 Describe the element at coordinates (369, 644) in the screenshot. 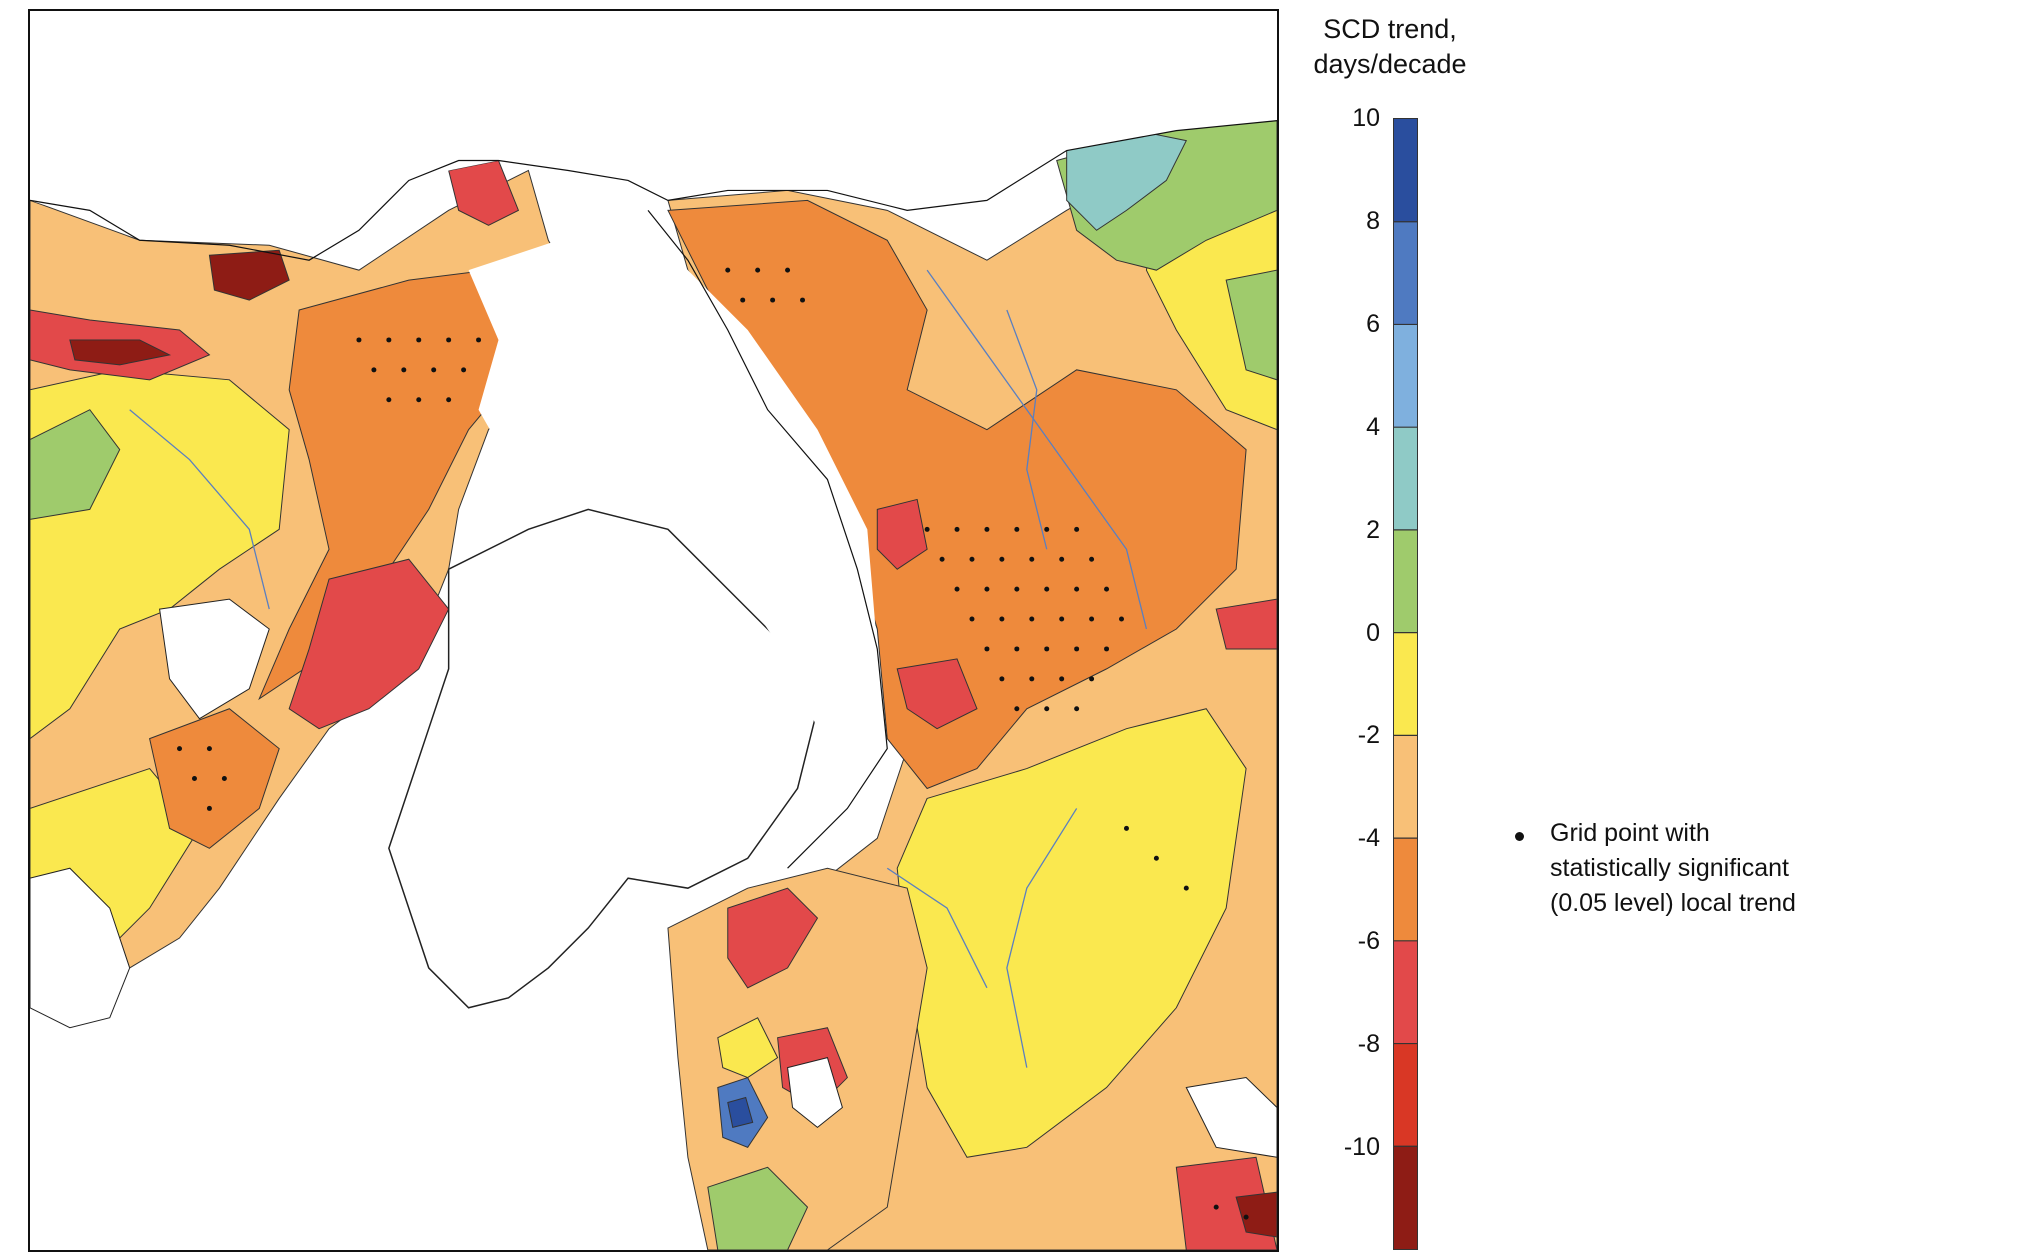

I see `na-red-patch-hudson` at that location.